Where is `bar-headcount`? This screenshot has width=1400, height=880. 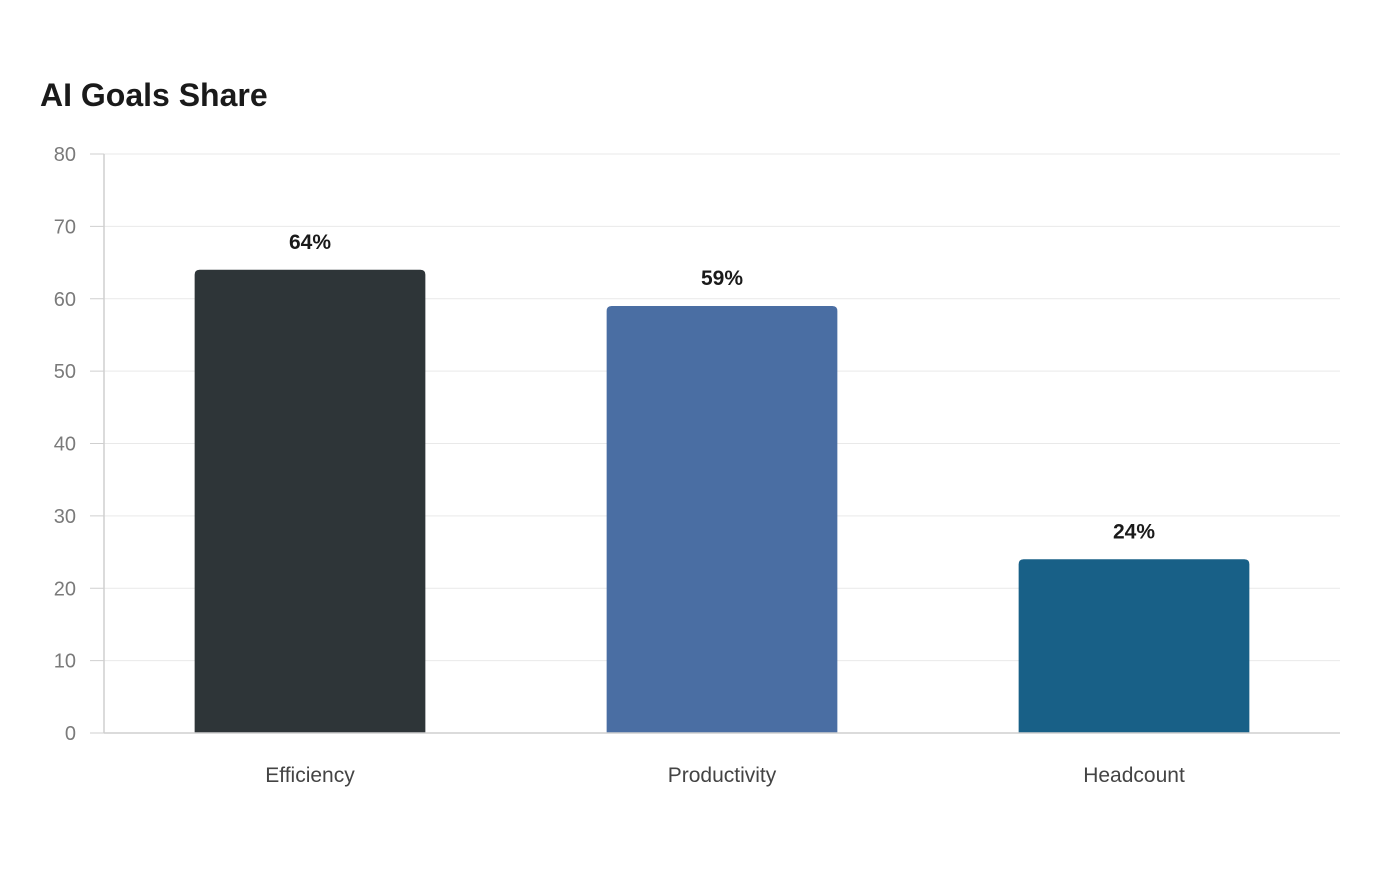
bar-headcount is located at coordinates (1134, 646).